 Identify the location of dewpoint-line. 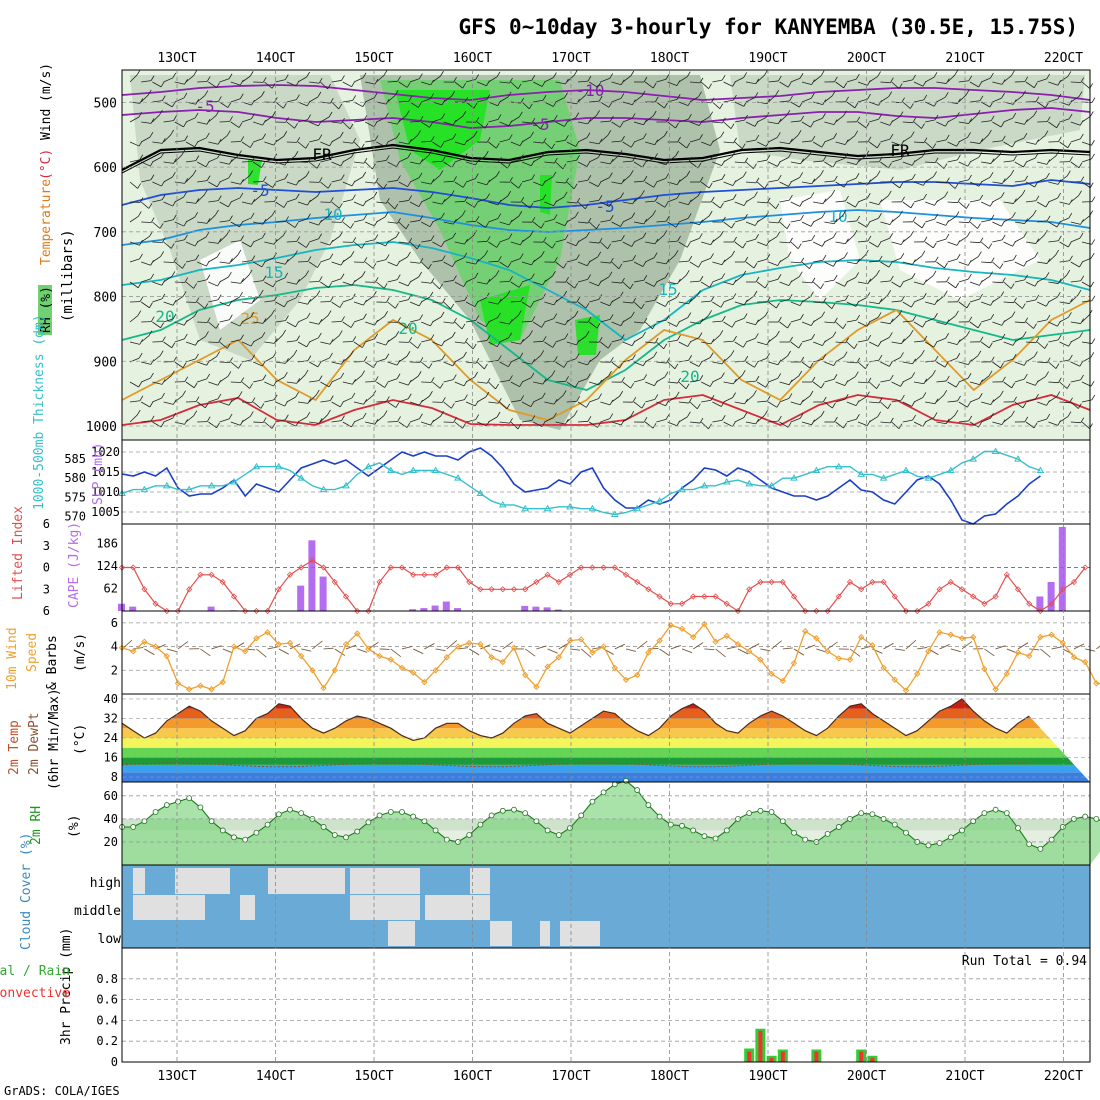
(575, 765).